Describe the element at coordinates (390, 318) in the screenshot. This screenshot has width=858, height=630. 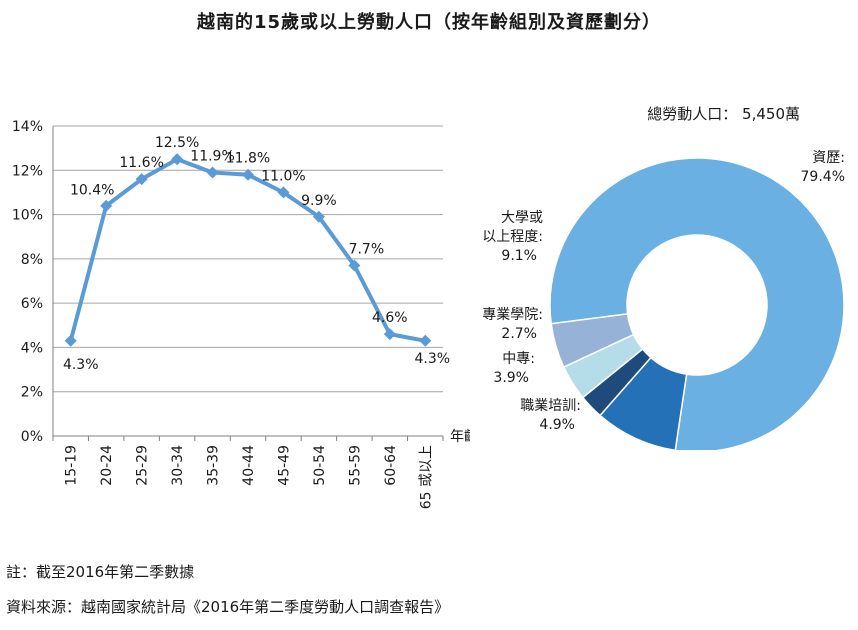
I see `data-label: 4.6%` at that location.